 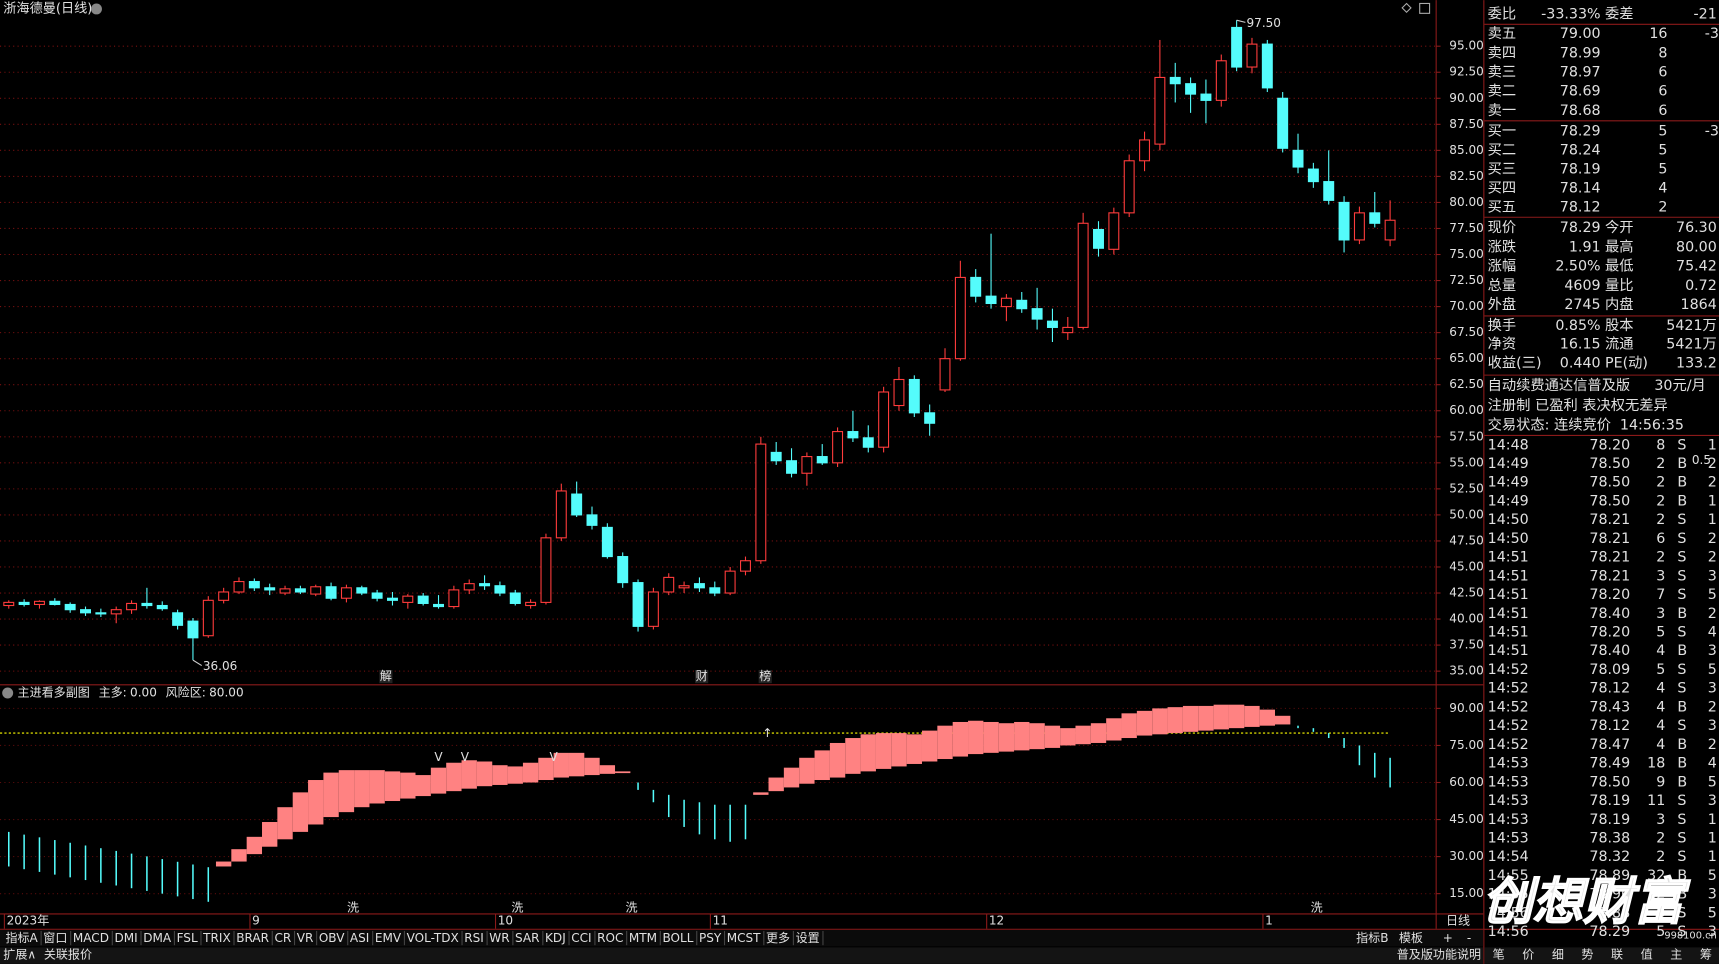 What do you see at coordinates (1712, 932) in the screenshot?
I see `quote-cell: 3` at bounding box center [1712, 932].